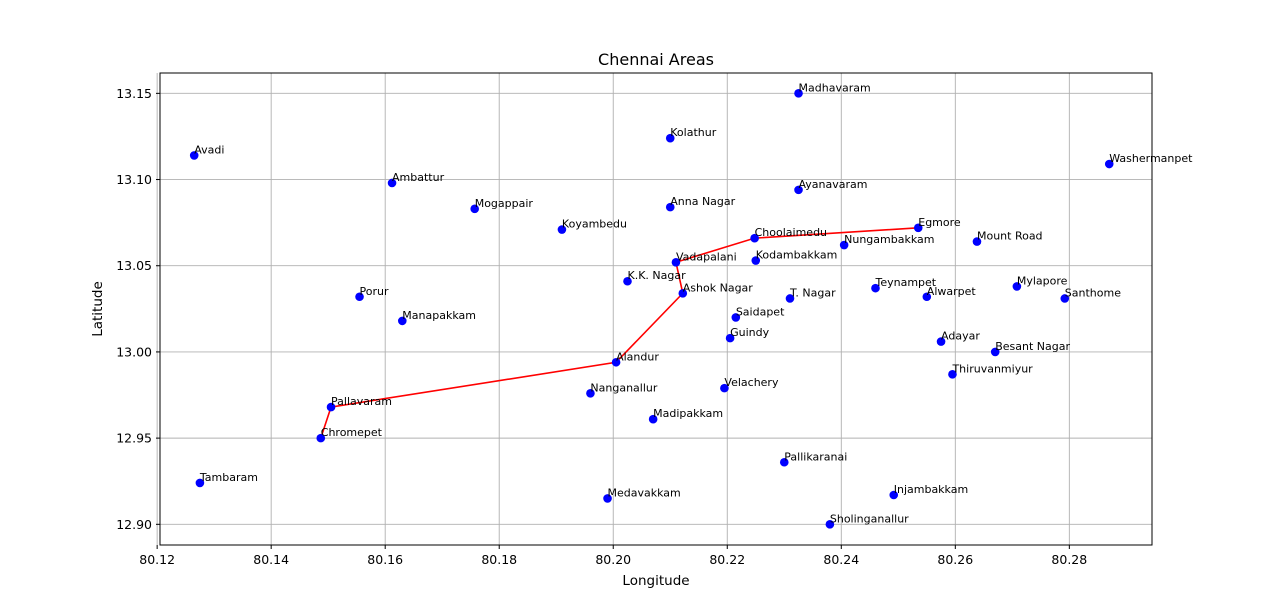 This screenshot has height=612, width=1280. Describe the element at coordinates (656, 59) in the screenshot. I see `chart-title: Chennai Areas` at that location.